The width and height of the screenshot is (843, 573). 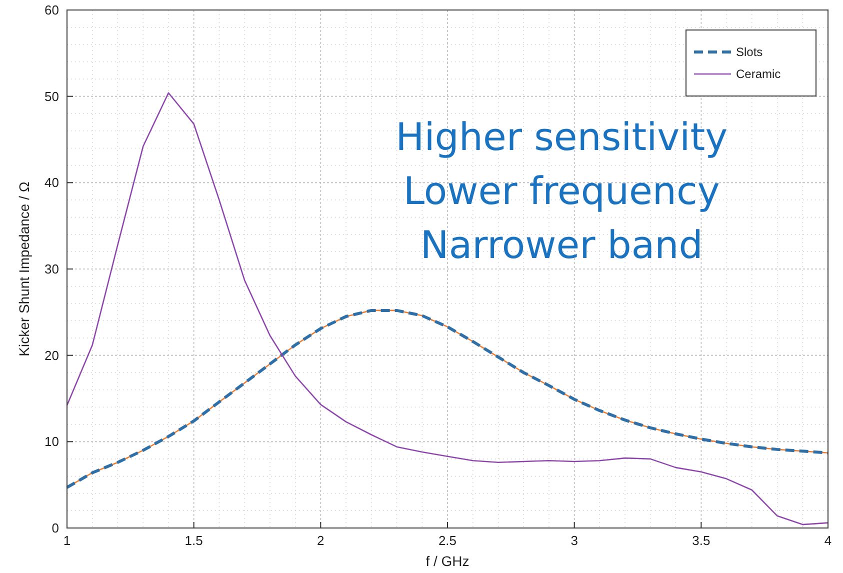 What do you see at coordinates (758, 74) in the screenshot?
I see `legend-label: Ceramic` at bounding box center [758, 74].